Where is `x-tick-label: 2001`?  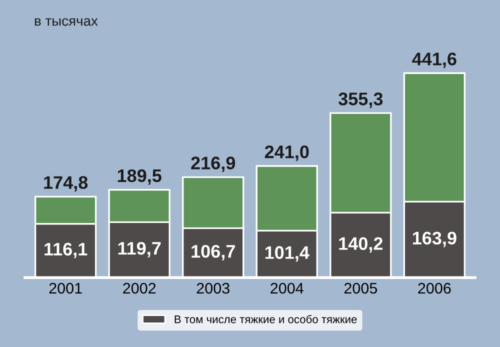
x-tick-label: 2001 is located at coordinates (65, 288).